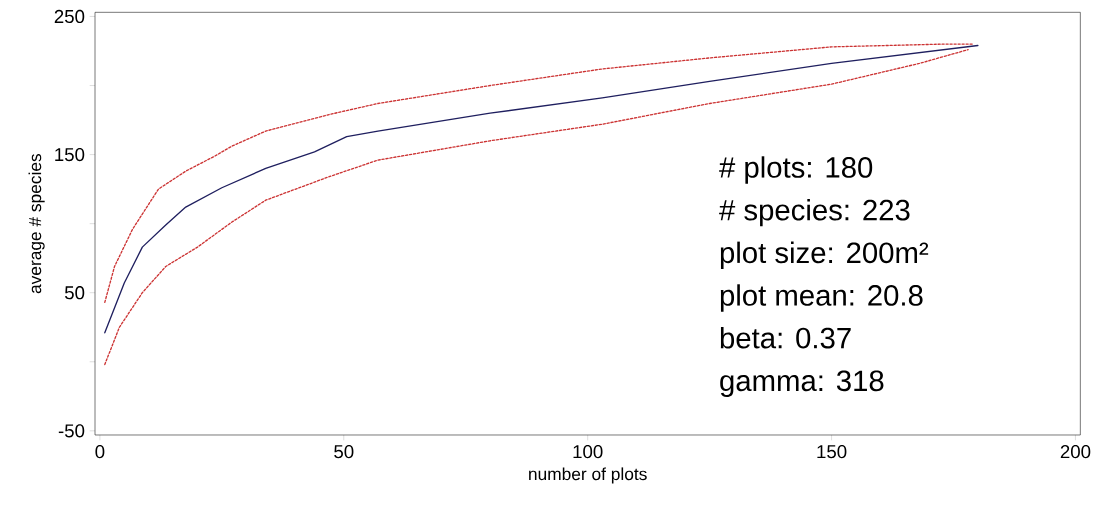 This screenshot has width=1099, height=510. What do you see at coordinates (588, 475) in the screenshot?
I see `x-axis-title: number of plots` at bounding box center [588, 475].